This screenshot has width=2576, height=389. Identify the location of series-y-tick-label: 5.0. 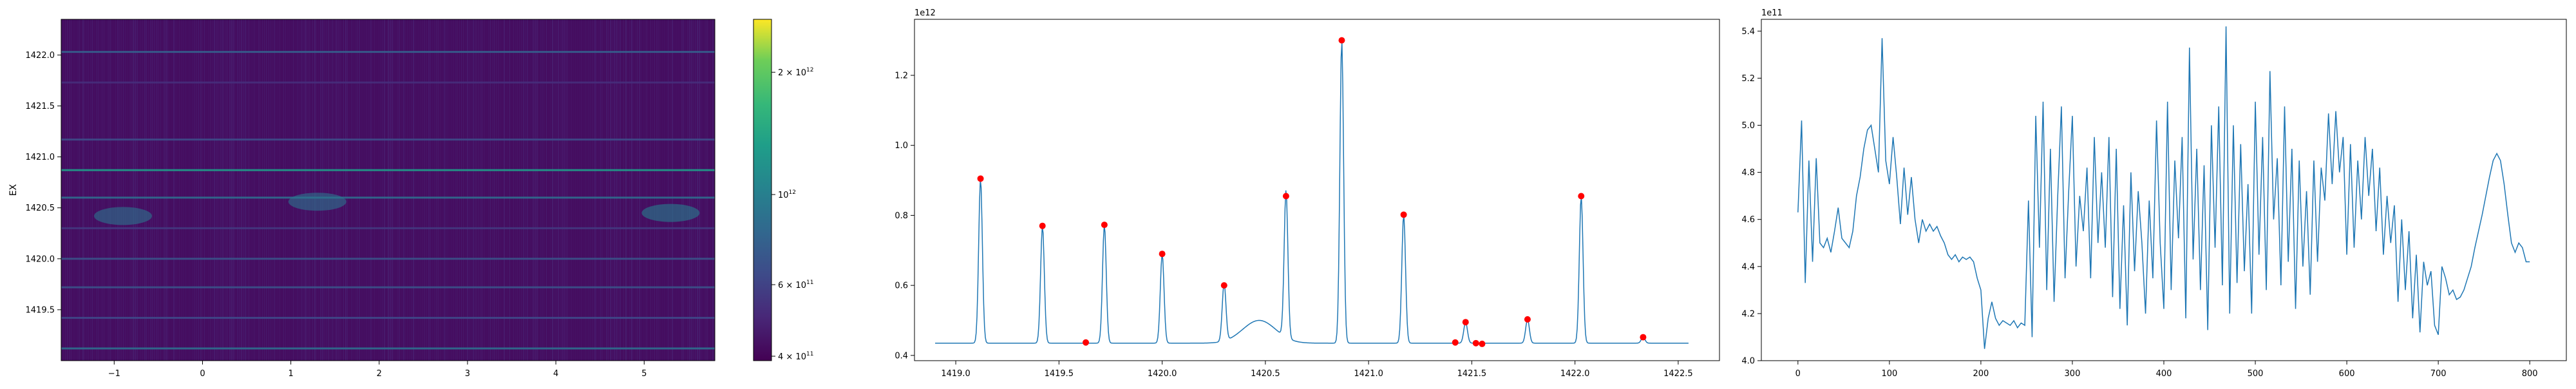
(1748, 126).